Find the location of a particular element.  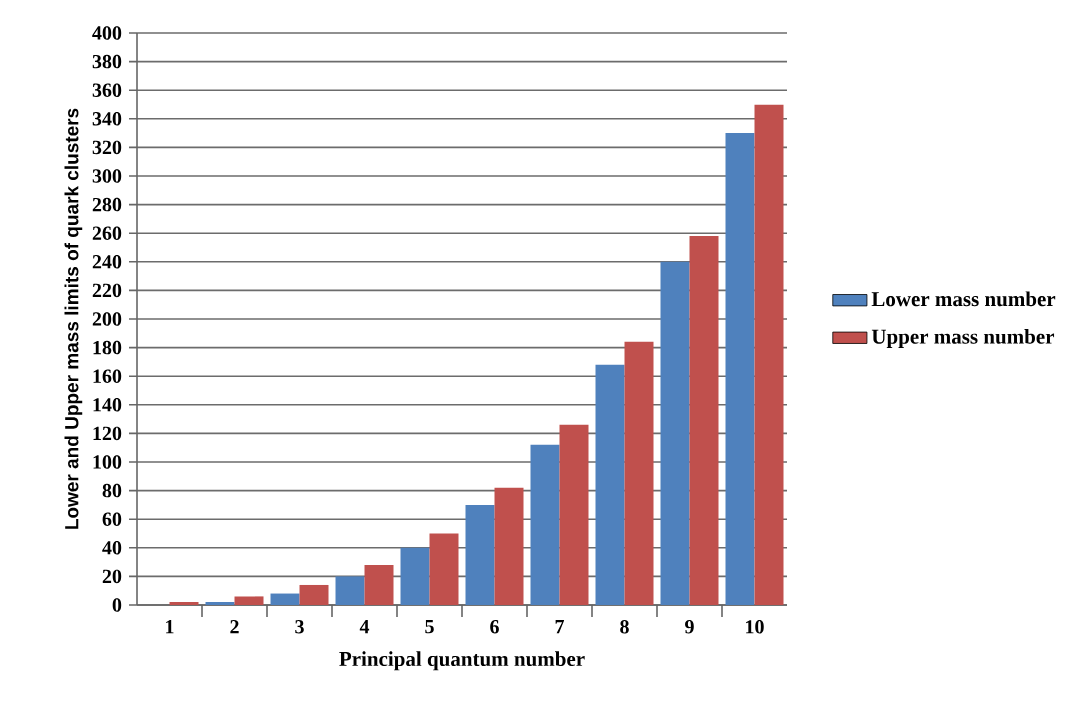

x-tick-label: 7 is located at coordinates (560, 627).